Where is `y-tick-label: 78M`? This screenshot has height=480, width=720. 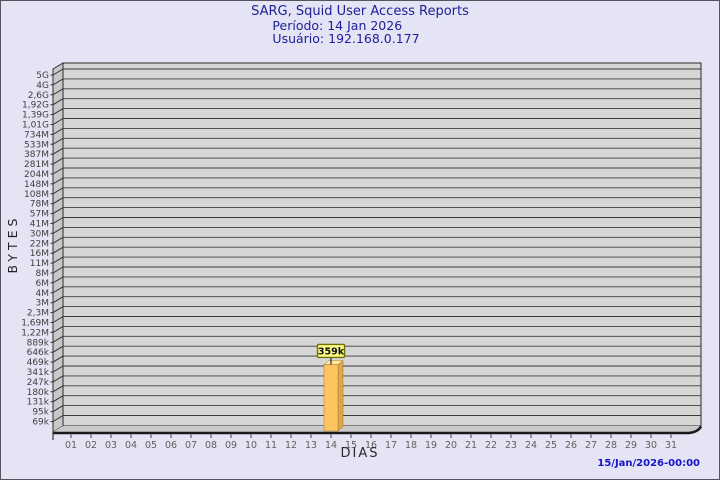
y-tick-label: 78M is located at coordinates (39, 205).